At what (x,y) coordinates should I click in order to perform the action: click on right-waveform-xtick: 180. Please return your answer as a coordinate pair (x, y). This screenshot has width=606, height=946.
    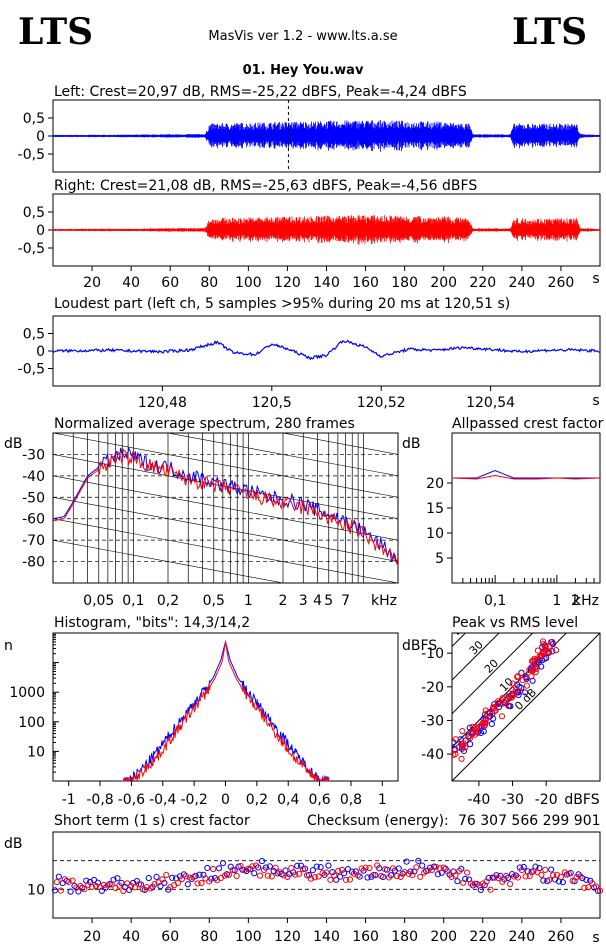
    Looking at the image, I should click on (404, 283).